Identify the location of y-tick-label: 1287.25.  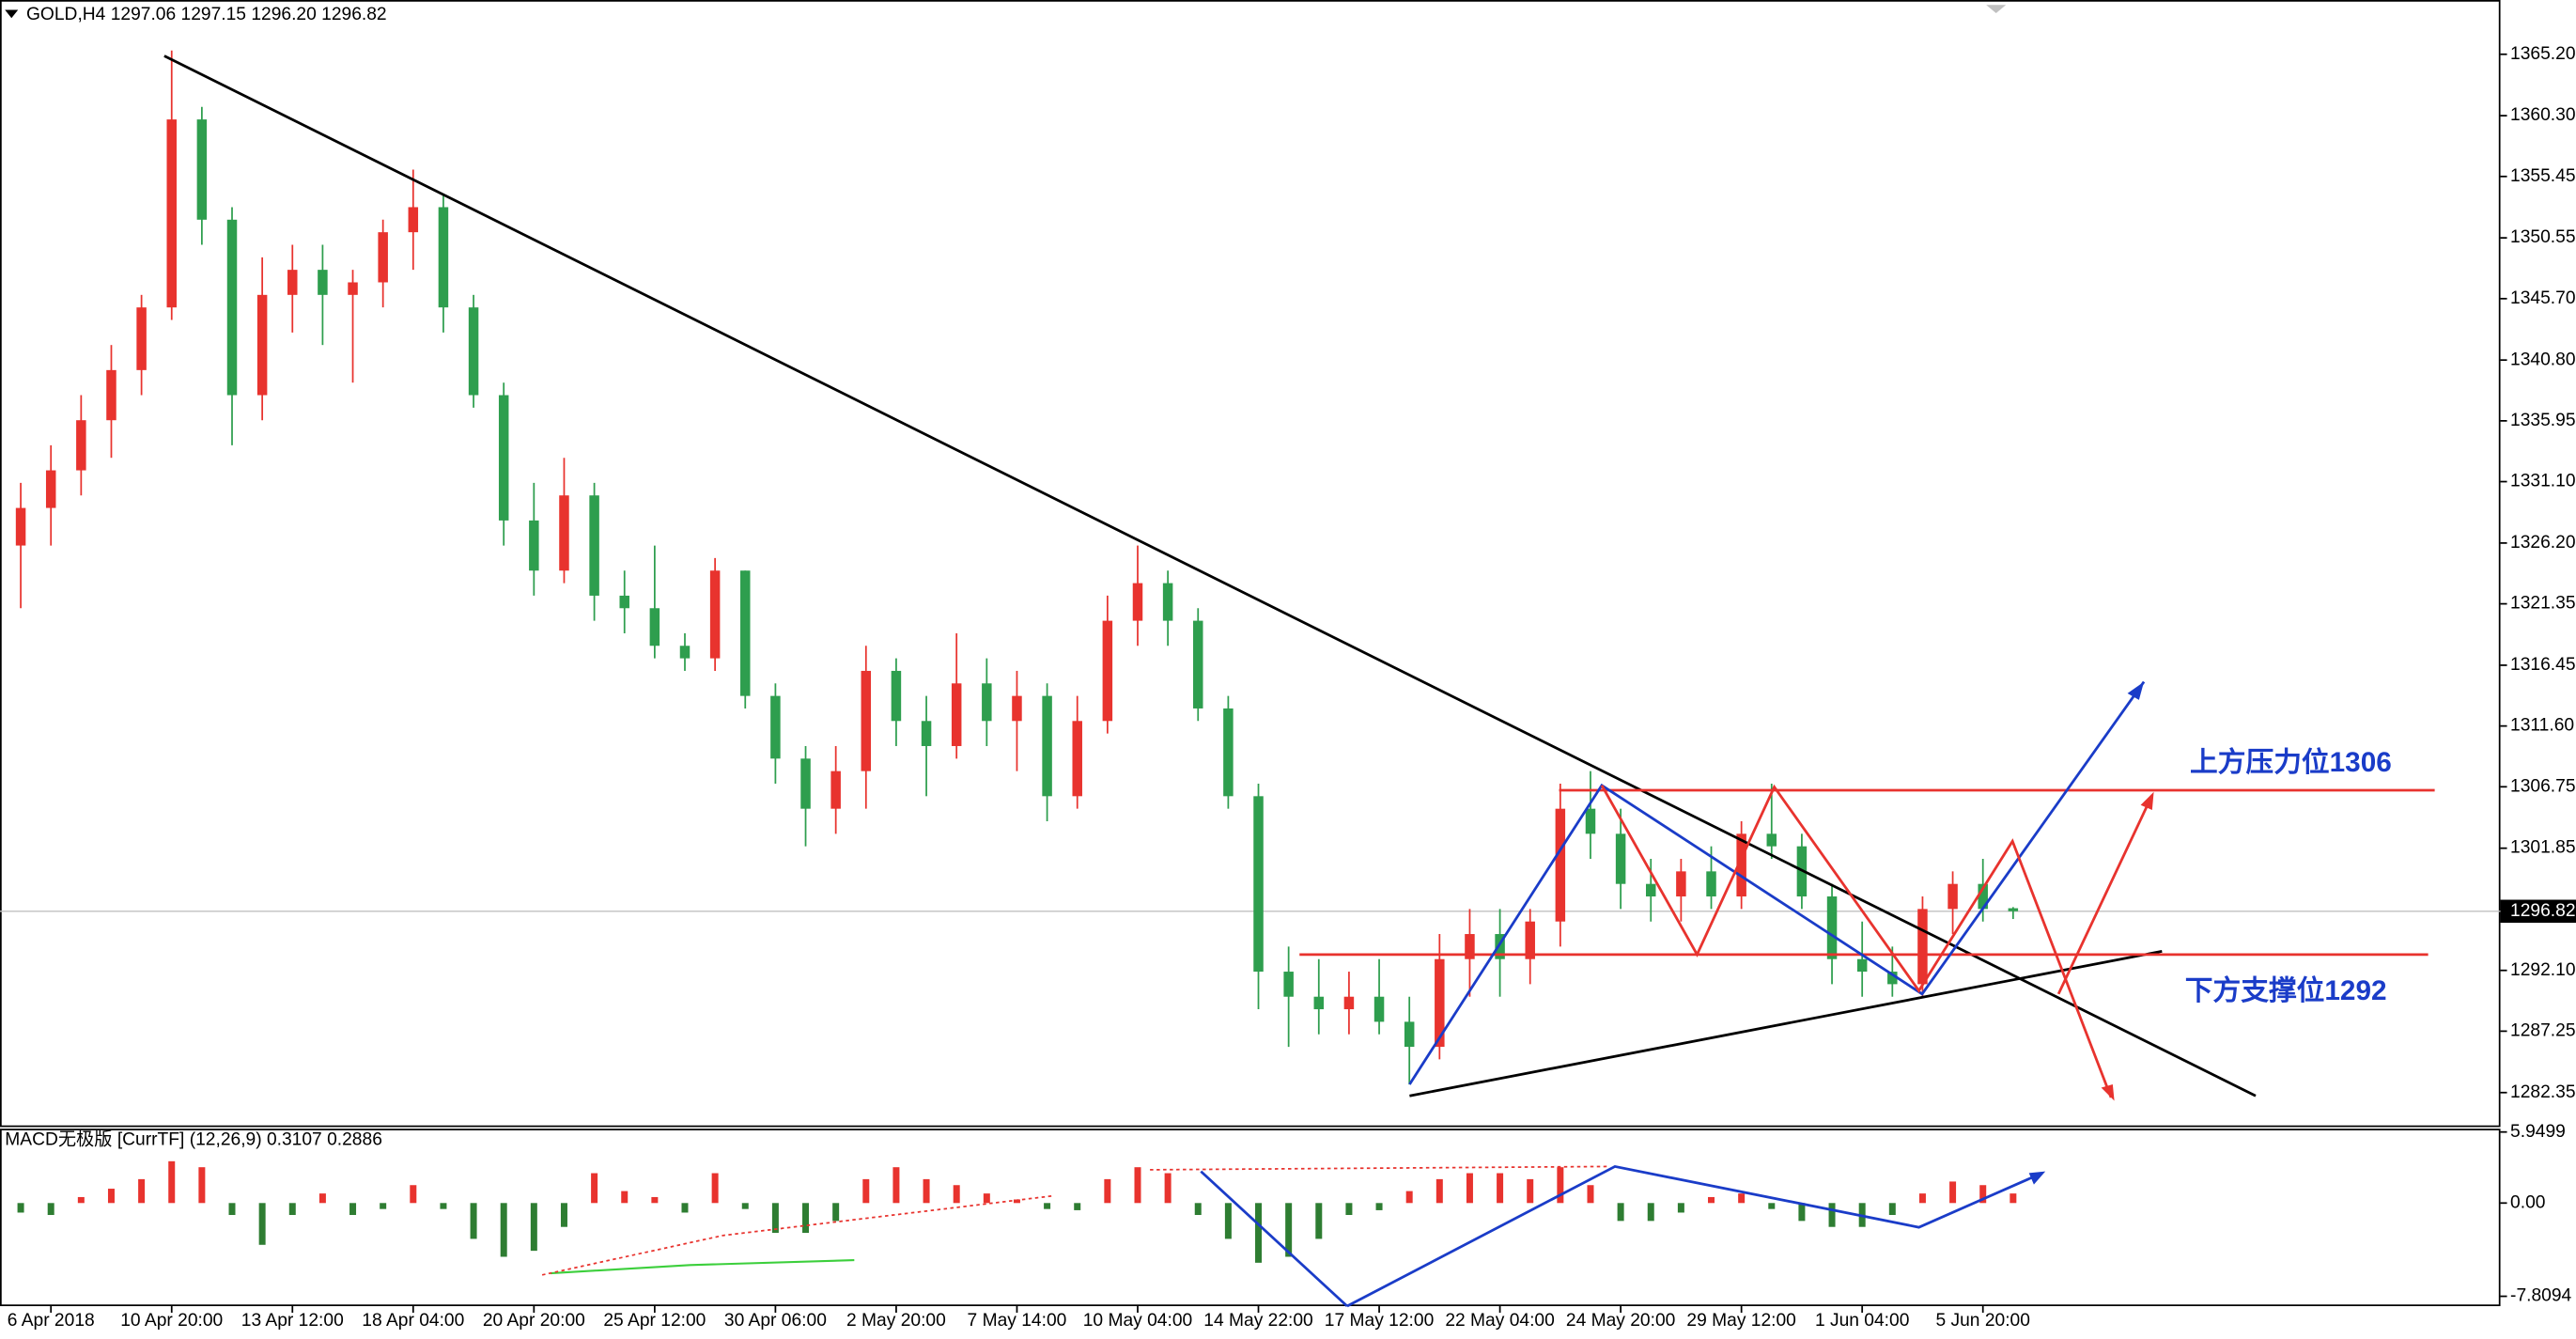
(2543, 1030).